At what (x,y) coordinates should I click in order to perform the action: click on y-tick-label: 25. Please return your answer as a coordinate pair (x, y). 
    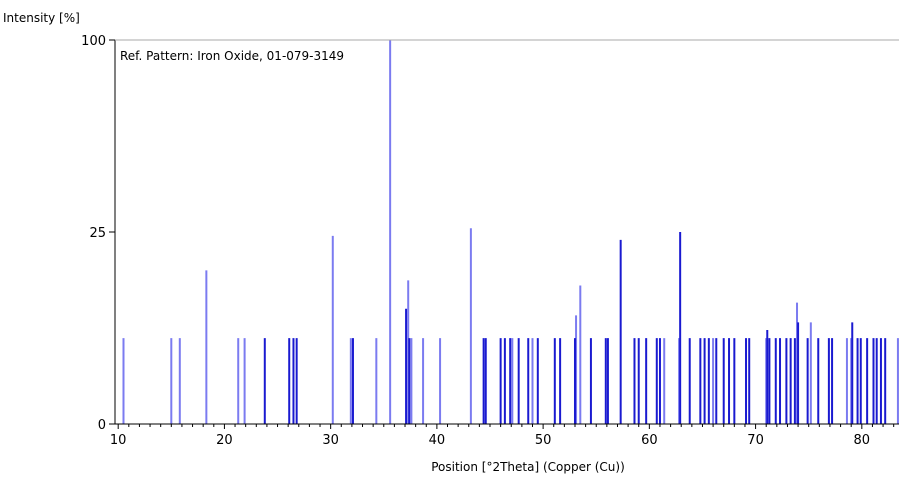
    Looking at the image, I should click on (97, 233).